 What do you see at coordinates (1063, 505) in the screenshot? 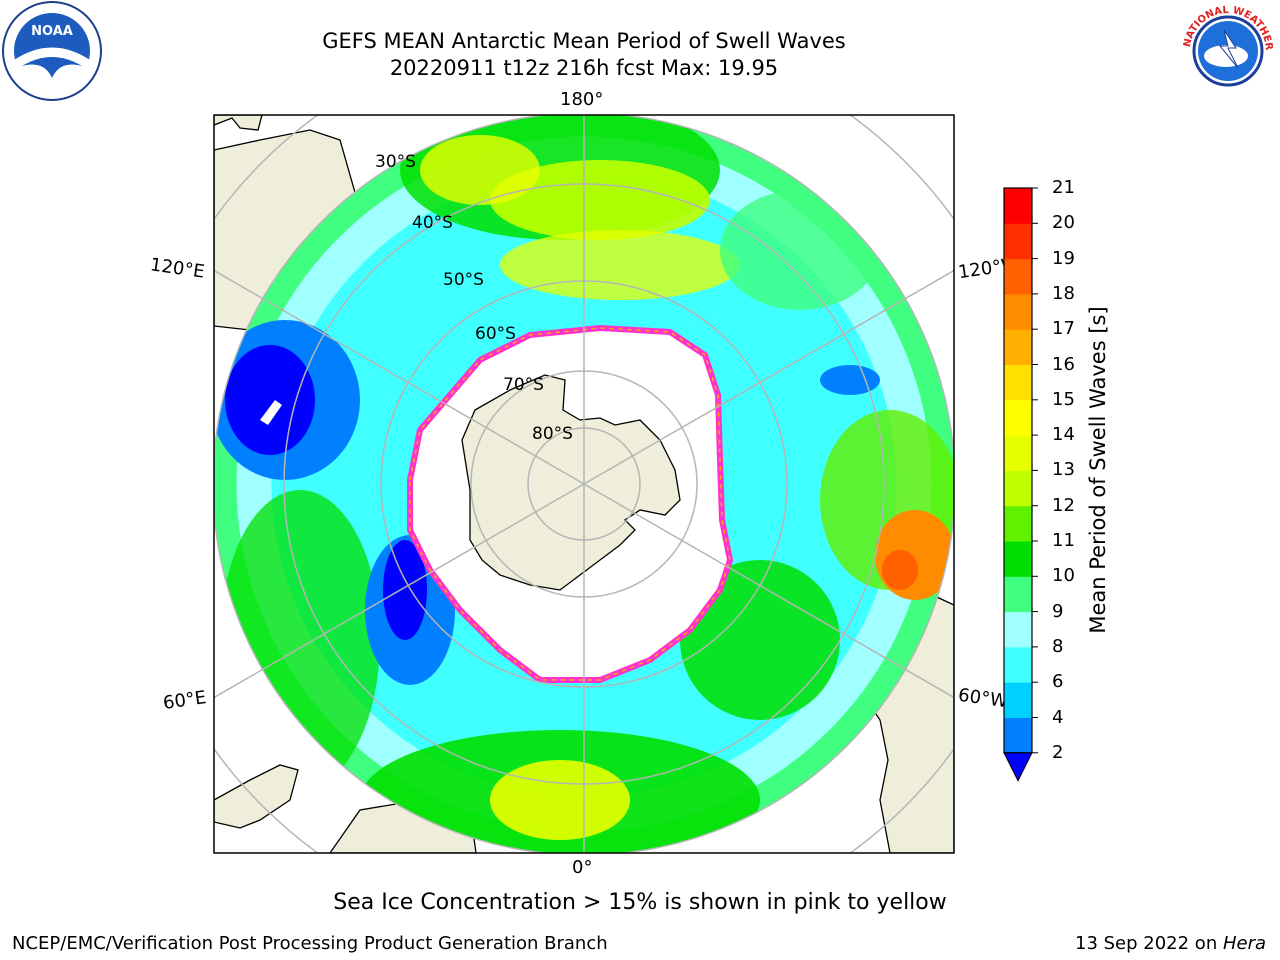
I see `colorbar-tick-label: 12` at bounding box center [1063, 505].